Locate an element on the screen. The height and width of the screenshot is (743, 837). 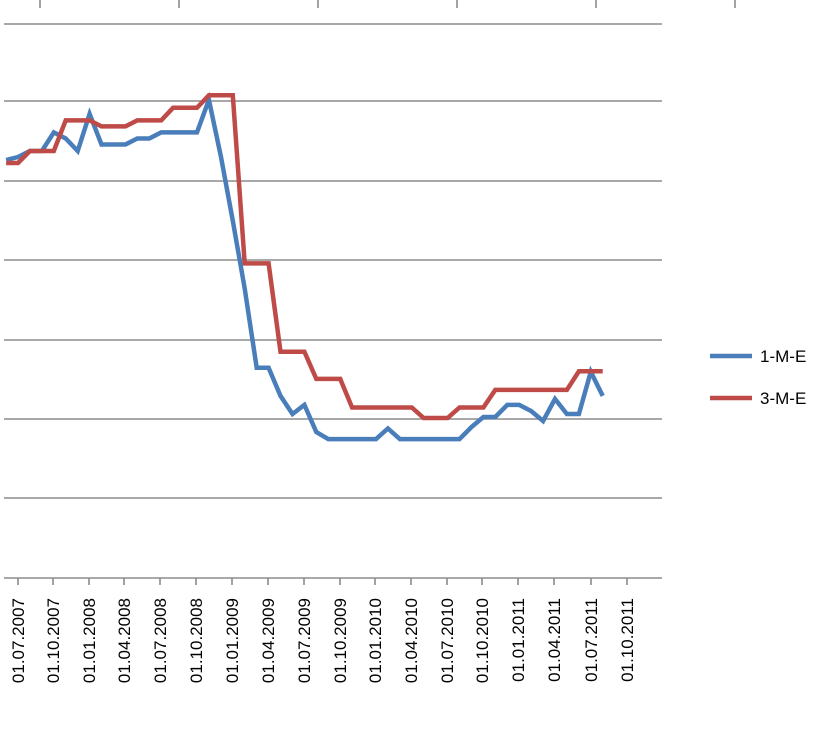
legend-label: 1-M-E is located at coordinates (783, 356).